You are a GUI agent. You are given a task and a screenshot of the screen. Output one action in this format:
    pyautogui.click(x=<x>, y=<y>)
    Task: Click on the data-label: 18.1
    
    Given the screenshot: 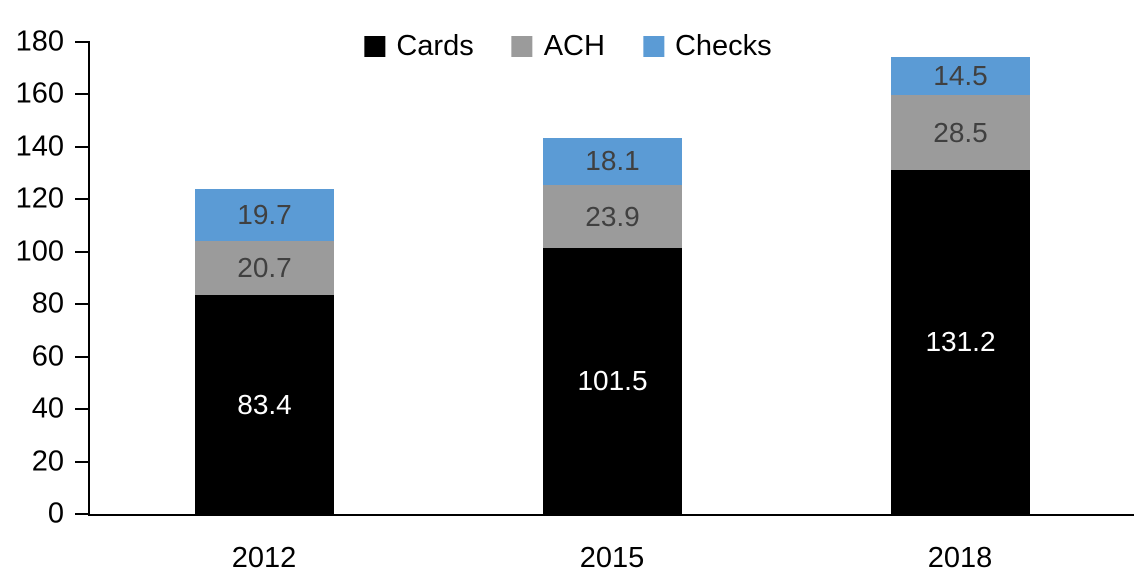 What is the action you would take?
    pyautogui.click(x=612, y=161)
    